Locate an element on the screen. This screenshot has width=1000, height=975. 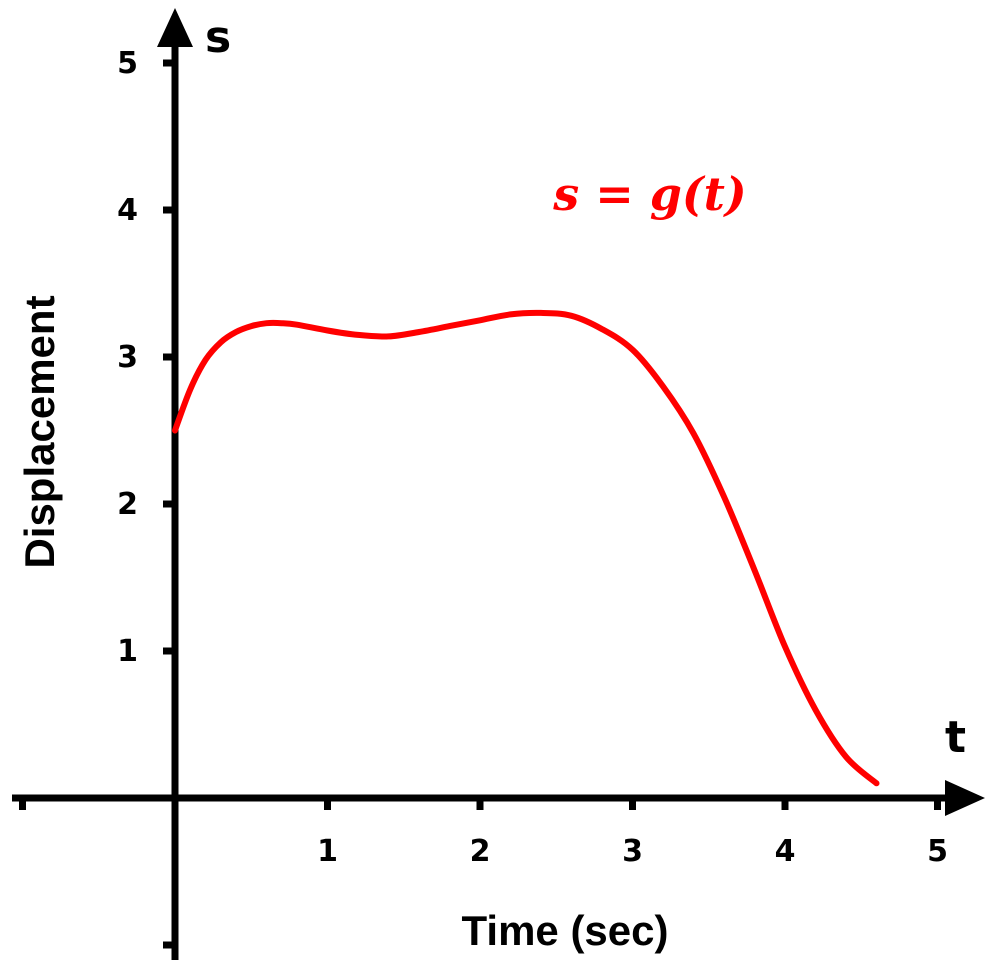
y-tick-label-5: 5 is located at coordinates (127, 63).